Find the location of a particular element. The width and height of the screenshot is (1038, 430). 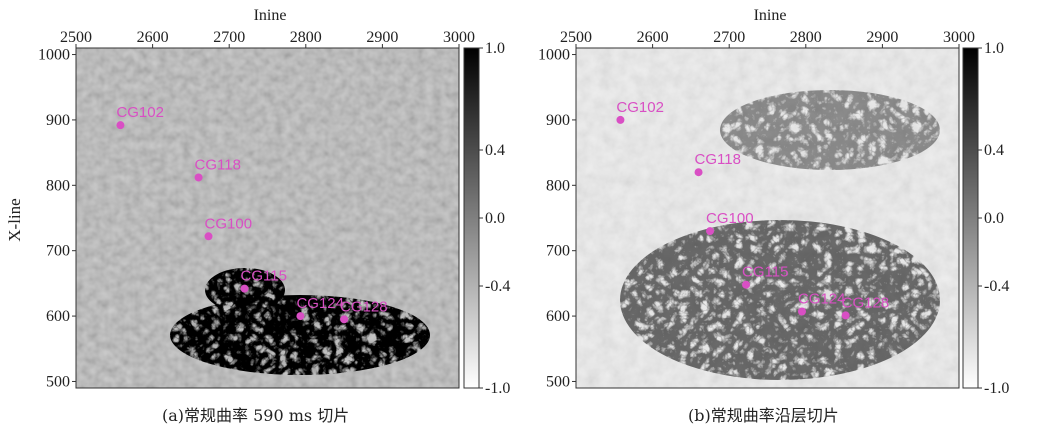

panel-b-colorbar-ticks: 1.0 0.4 0.0 -0.4 -1.0 is located at coordinates (993, 218).